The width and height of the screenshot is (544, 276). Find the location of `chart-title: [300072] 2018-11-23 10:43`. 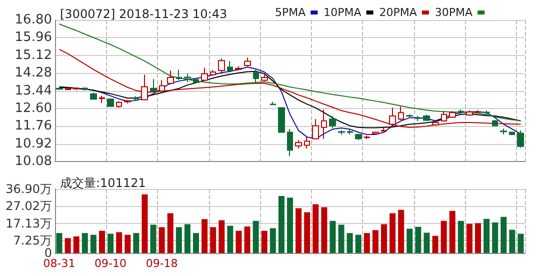

chart-title: [300072] 2018-11-23 10:43 is located at coordinates (144, 14).